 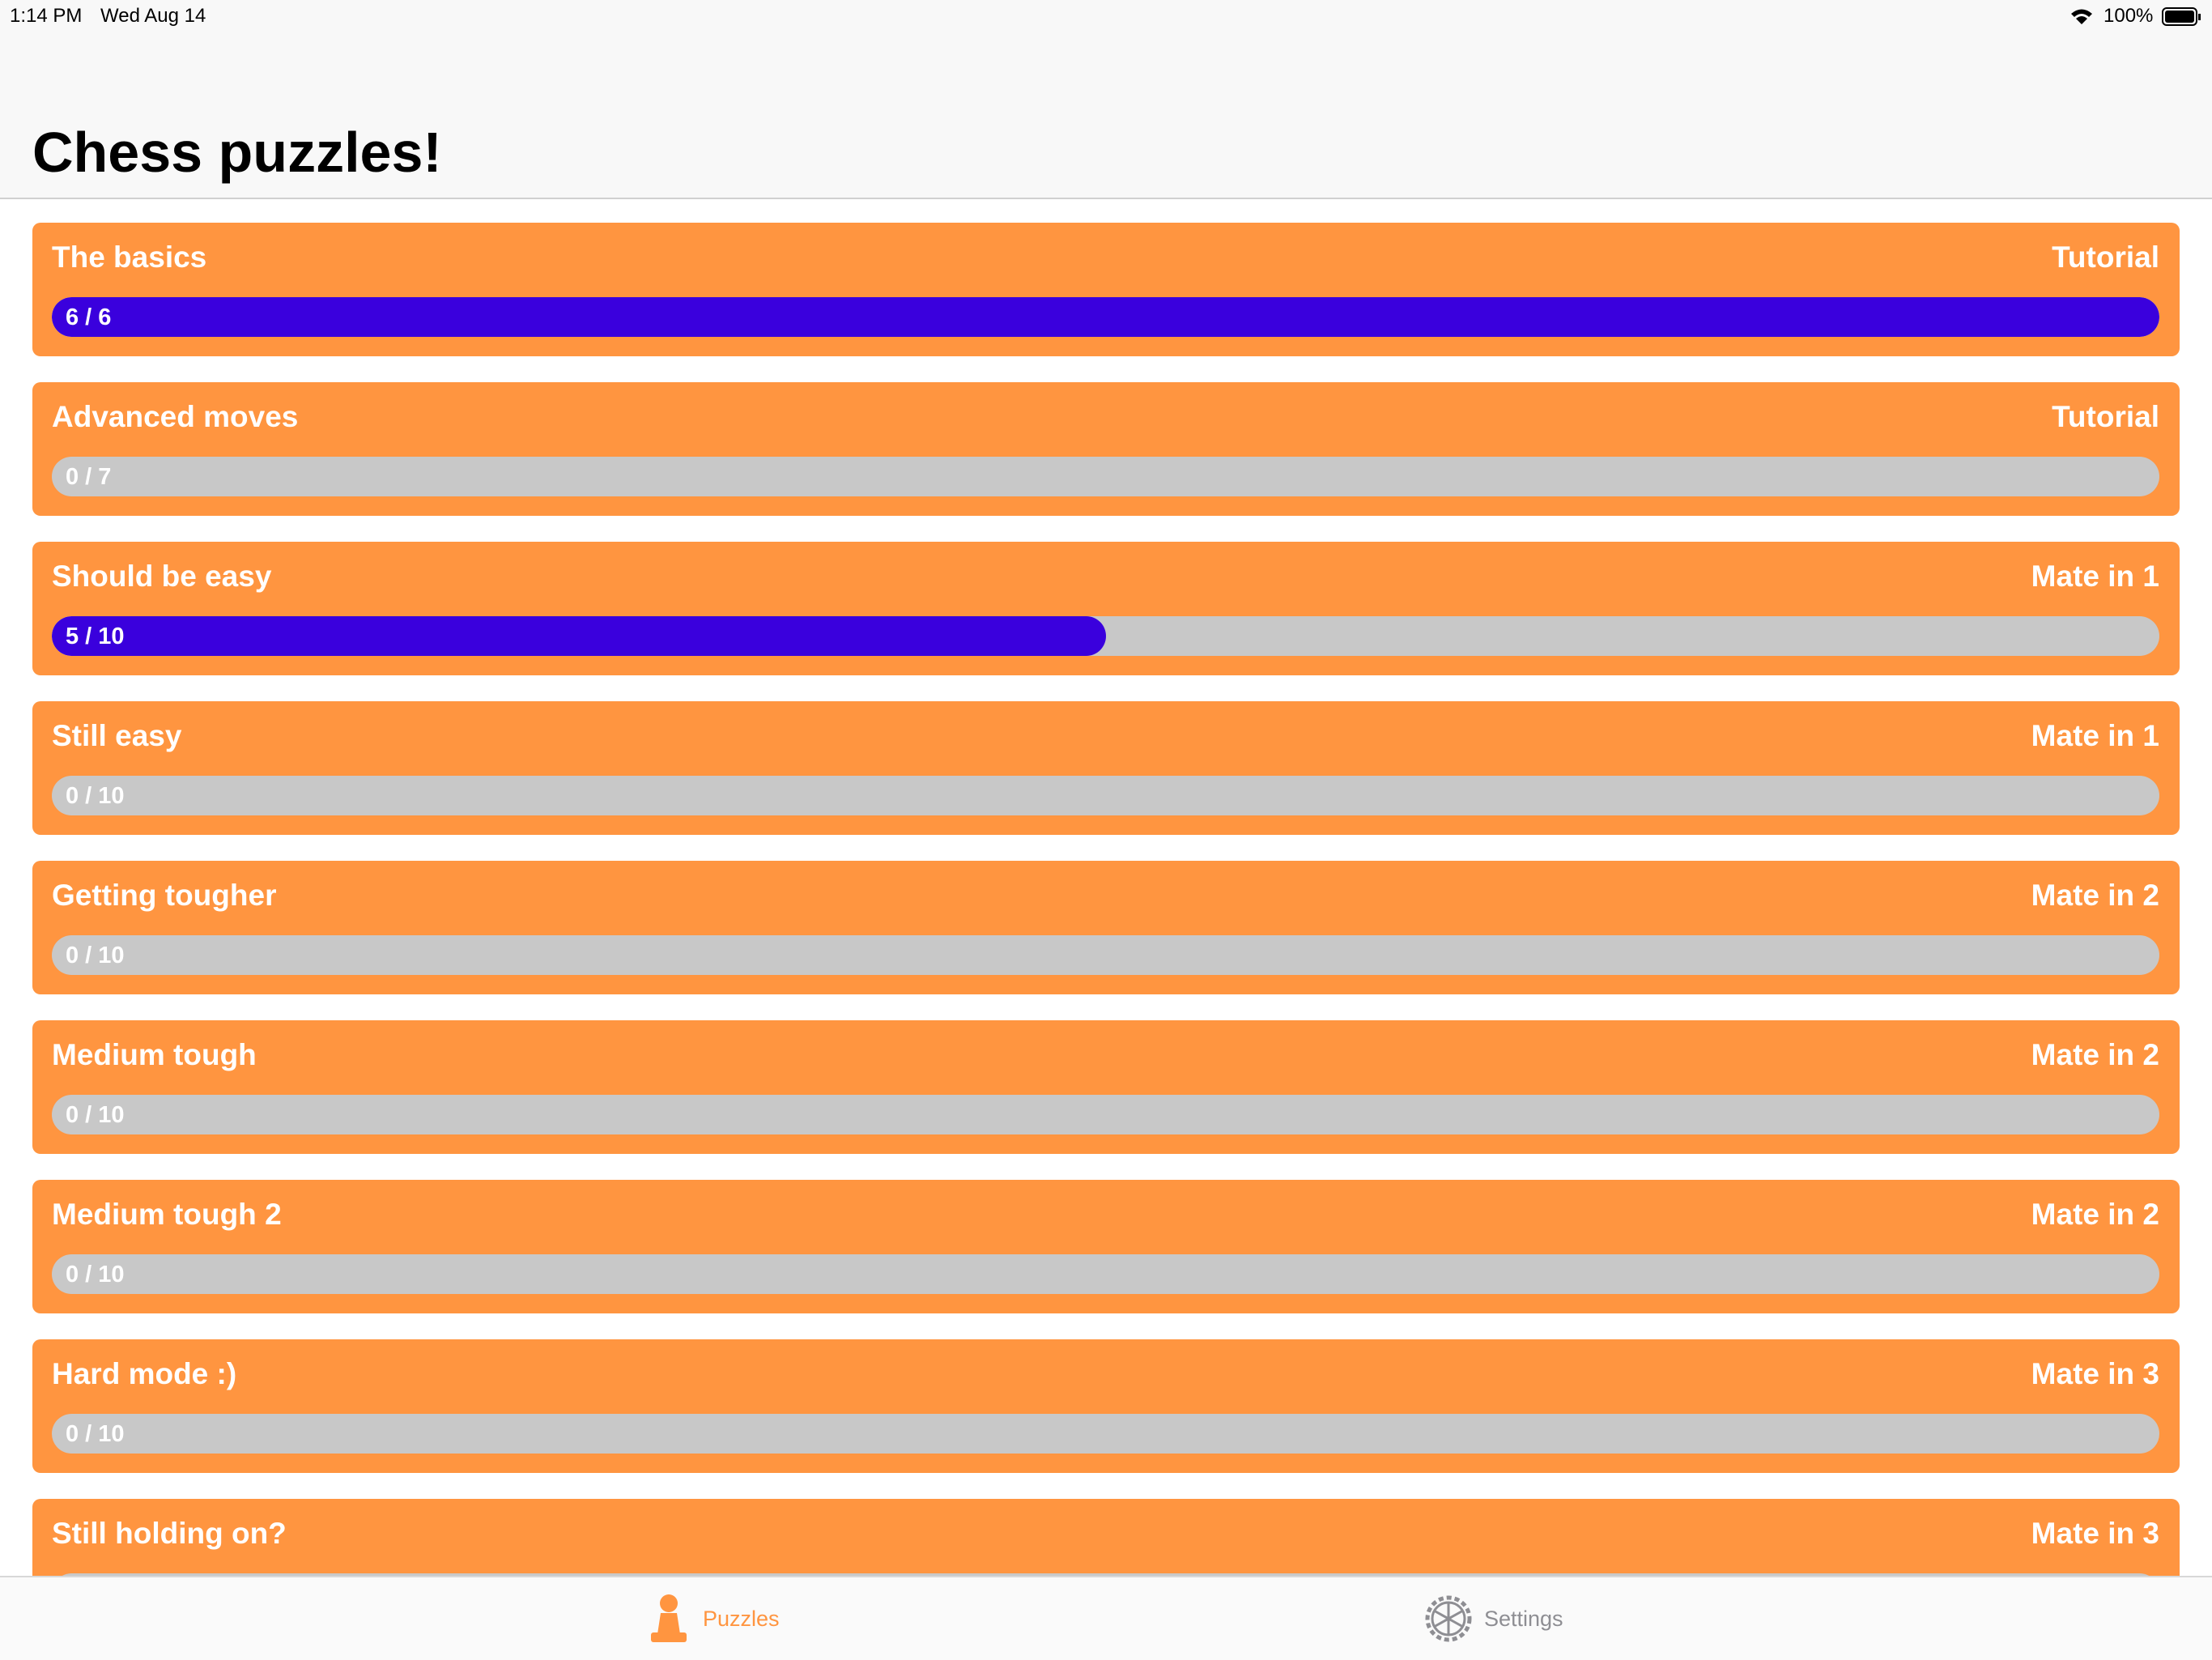 What do you see at coordinates (2182, 16) in the screenshot?
I see `battery-icon` at bounding box center [2182, 16].